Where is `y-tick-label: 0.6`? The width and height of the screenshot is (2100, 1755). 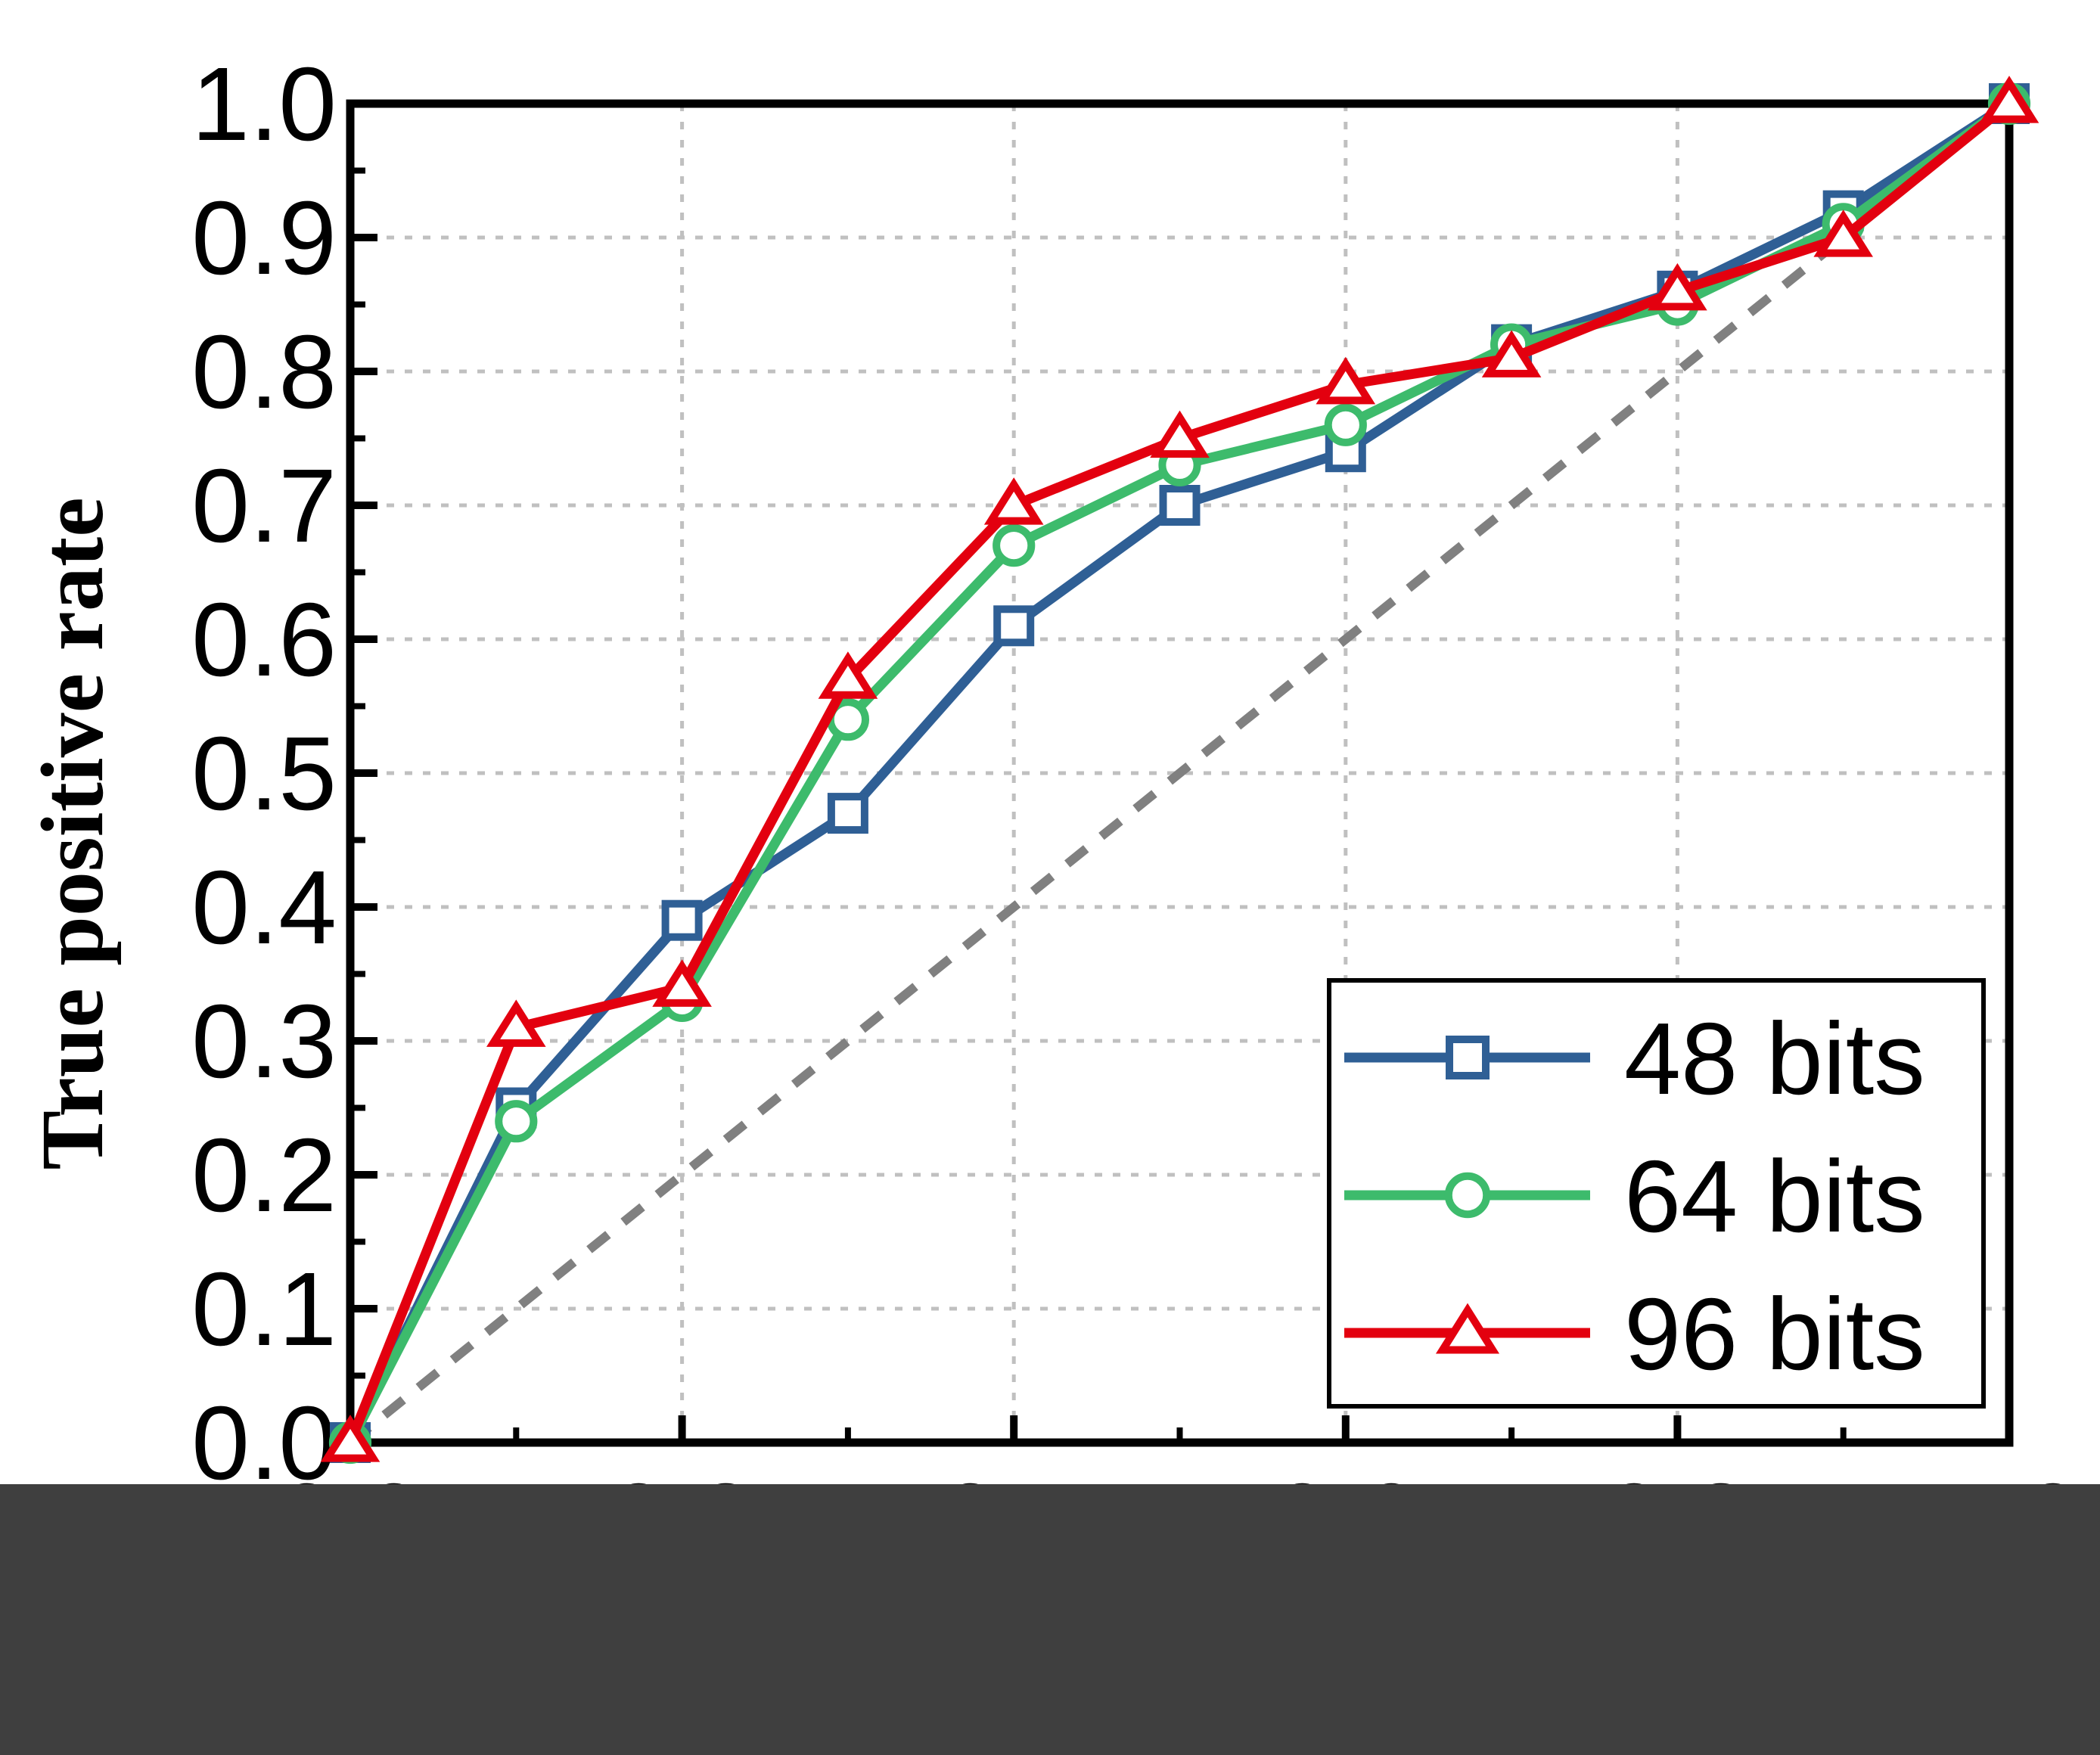 y-tick-label: 0.6 is located at coordinates (264, 640).